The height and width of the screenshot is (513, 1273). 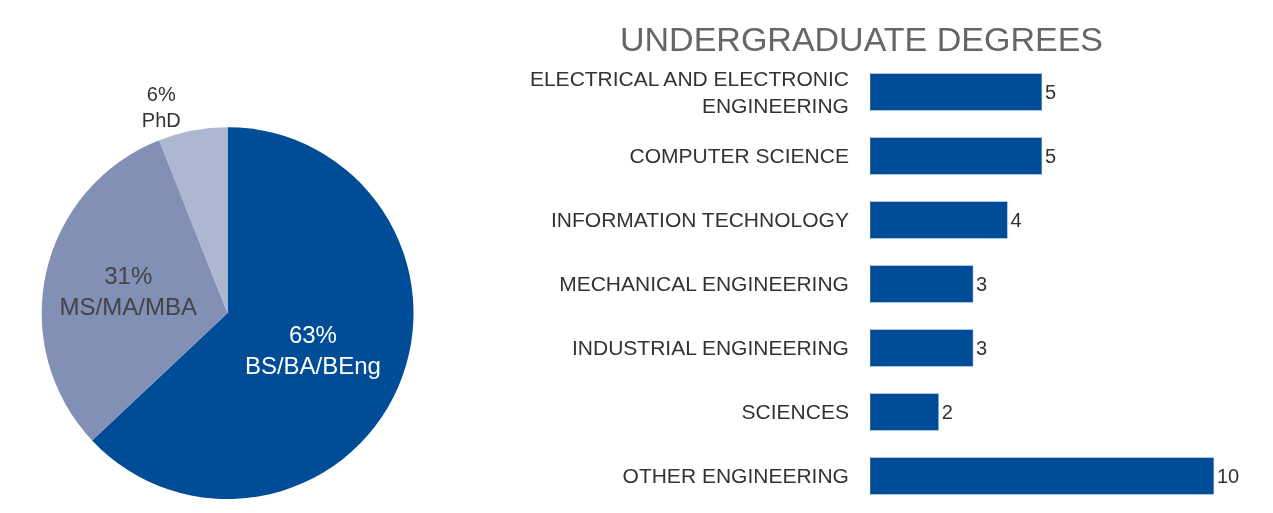 I want to click on y-tick-label: SCIENCES, so click(x=795, y=412).